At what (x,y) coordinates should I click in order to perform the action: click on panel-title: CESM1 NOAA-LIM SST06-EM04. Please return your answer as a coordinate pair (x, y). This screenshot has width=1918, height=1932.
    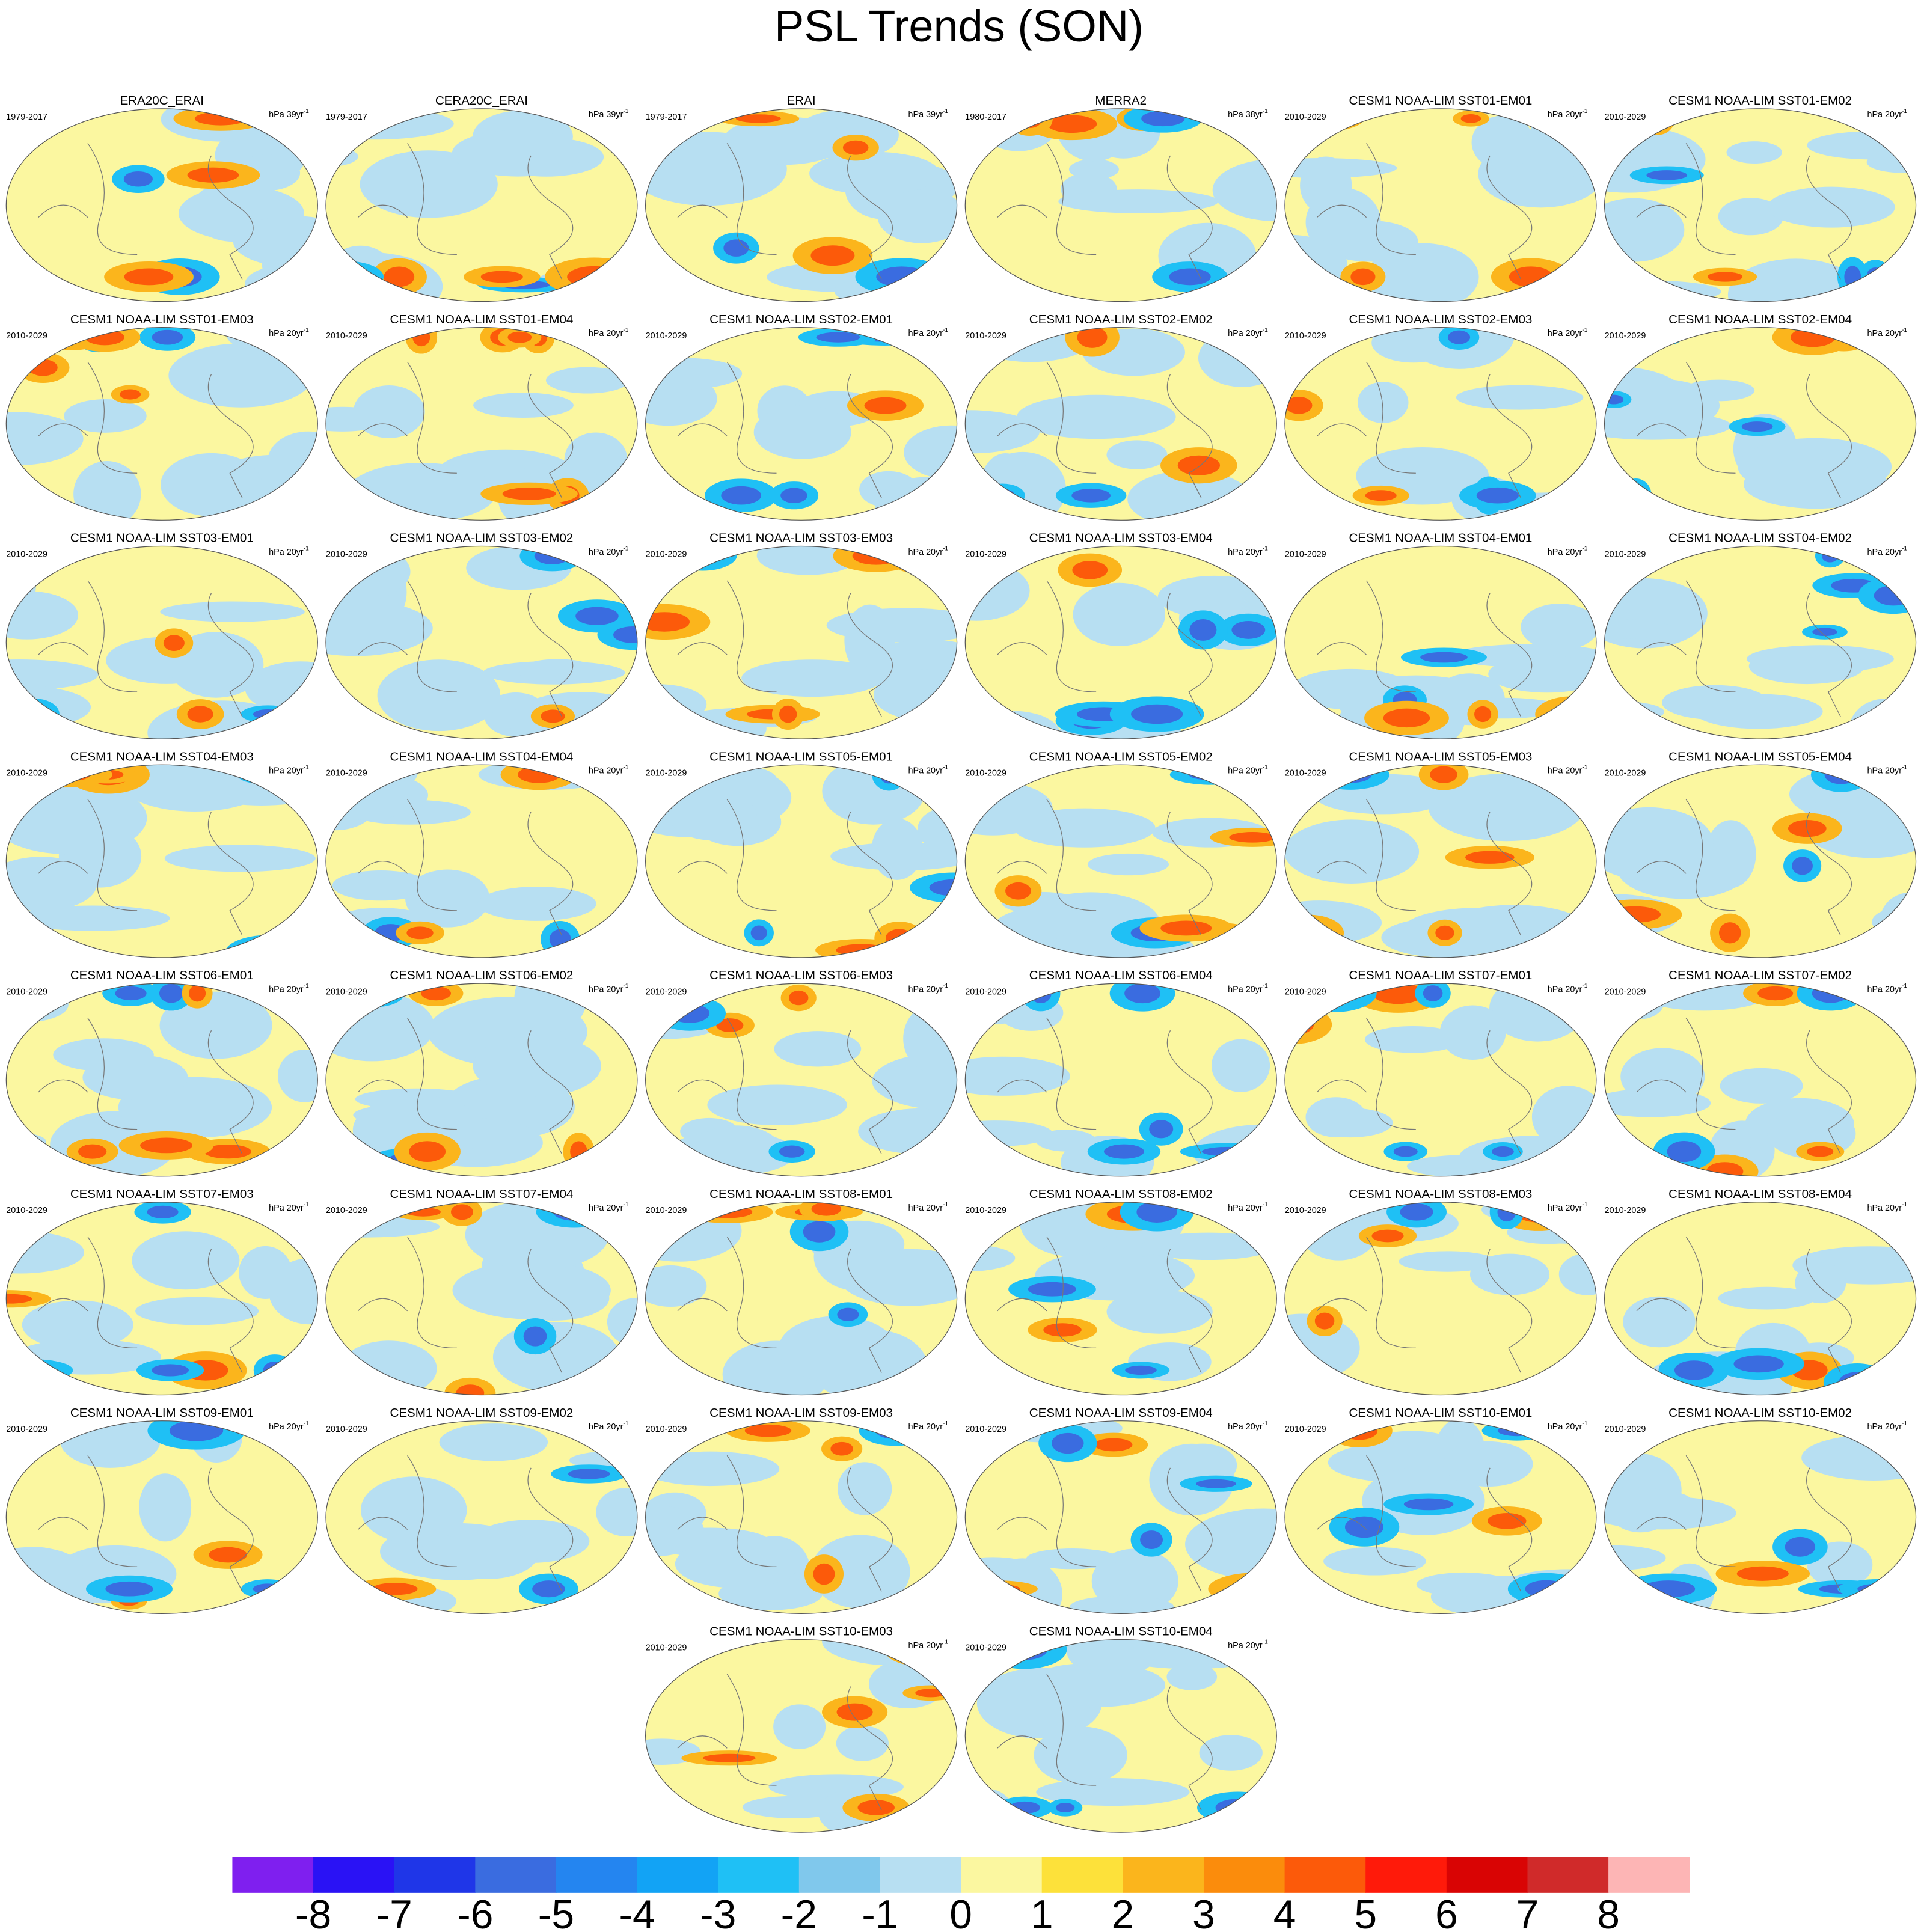
    Looking at the image, I should click on (1121, 975).